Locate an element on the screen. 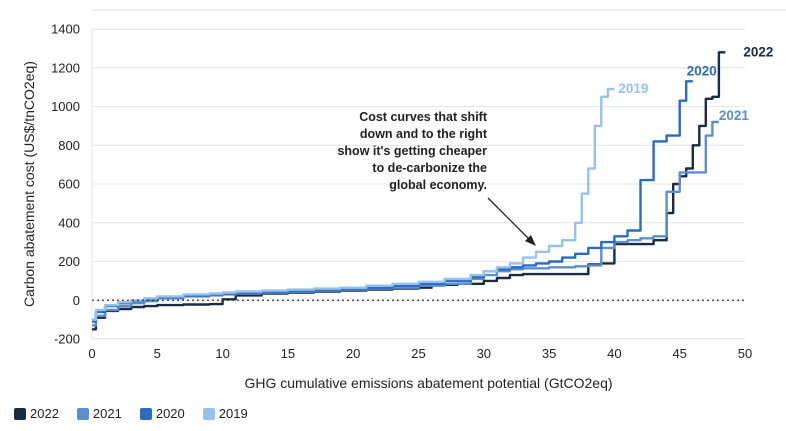 The height and width of the screenshot is (431, 786). x-tick-label: 30 is located at coordinates (484, 353).